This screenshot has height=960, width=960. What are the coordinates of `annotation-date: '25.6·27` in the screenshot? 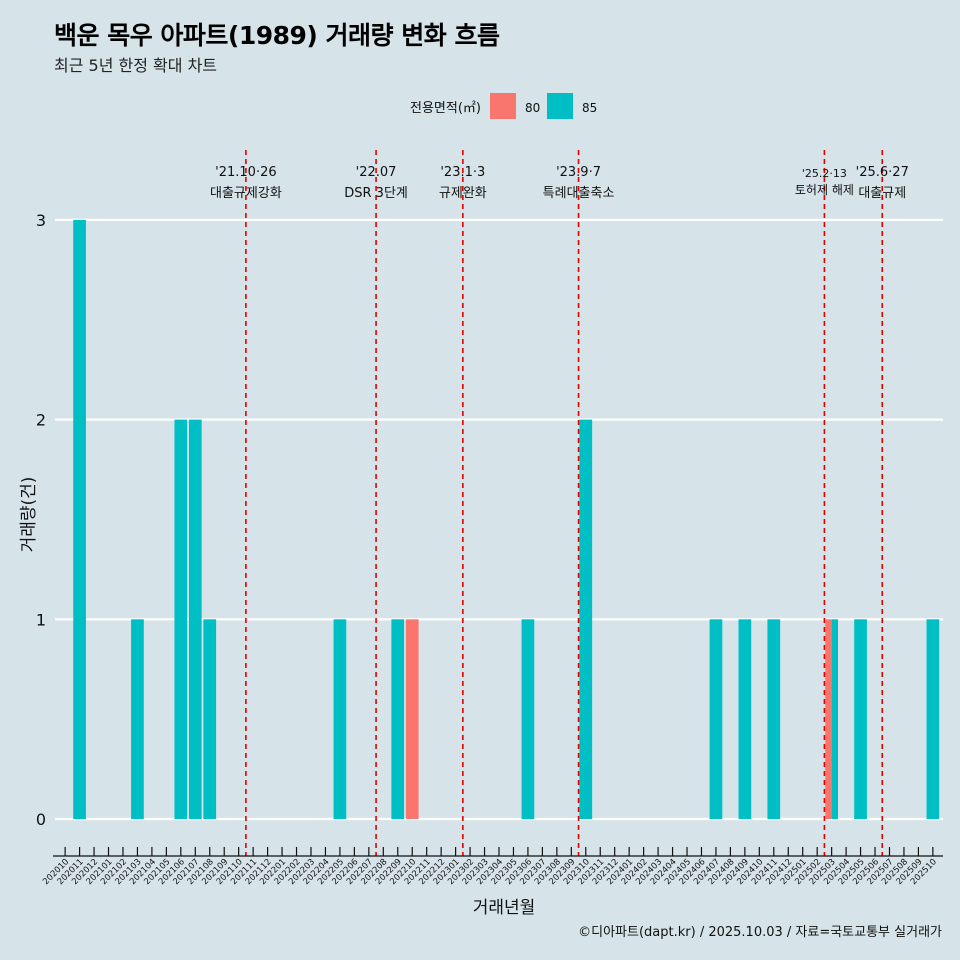 It's located at (882, 172).